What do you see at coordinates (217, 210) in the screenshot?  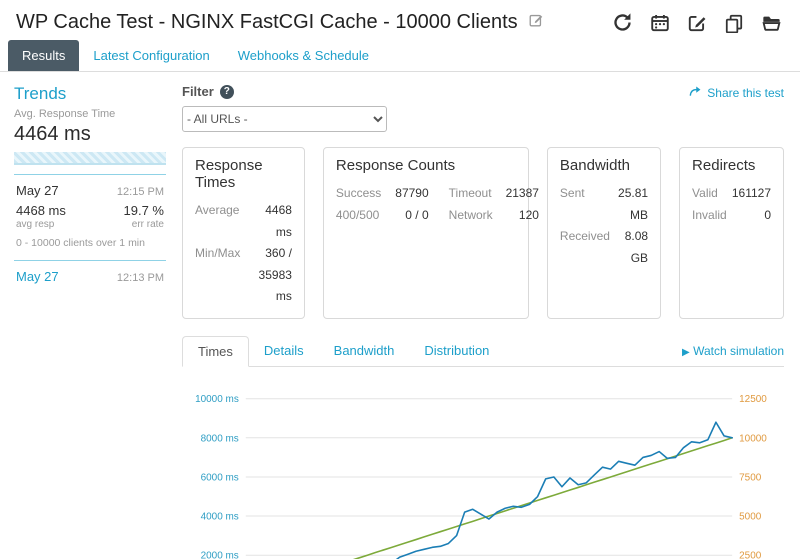 I see `stat-label: Average` at bounding box center [217, 210].